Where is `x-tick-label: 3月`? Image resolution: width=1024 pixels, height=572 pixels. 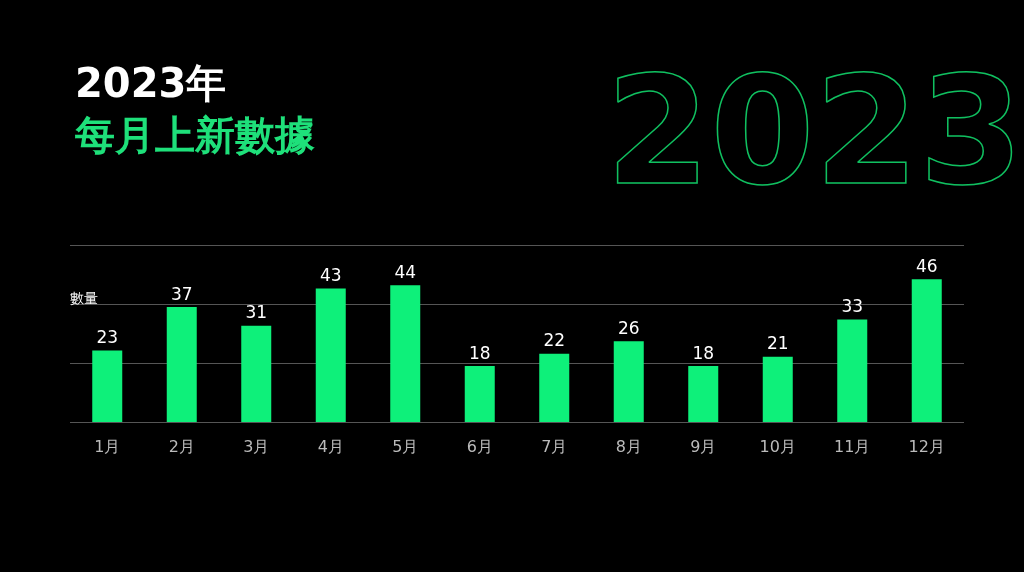
x-tick-label: 3月 is located at coordinates (256, 446).